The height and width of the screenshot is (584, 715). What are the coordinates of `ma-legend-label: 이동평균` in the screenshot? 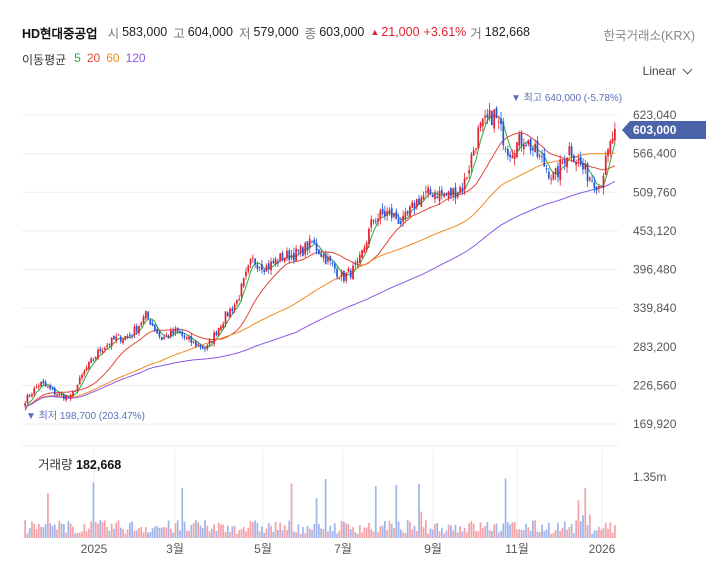 It's located at (44, 60).